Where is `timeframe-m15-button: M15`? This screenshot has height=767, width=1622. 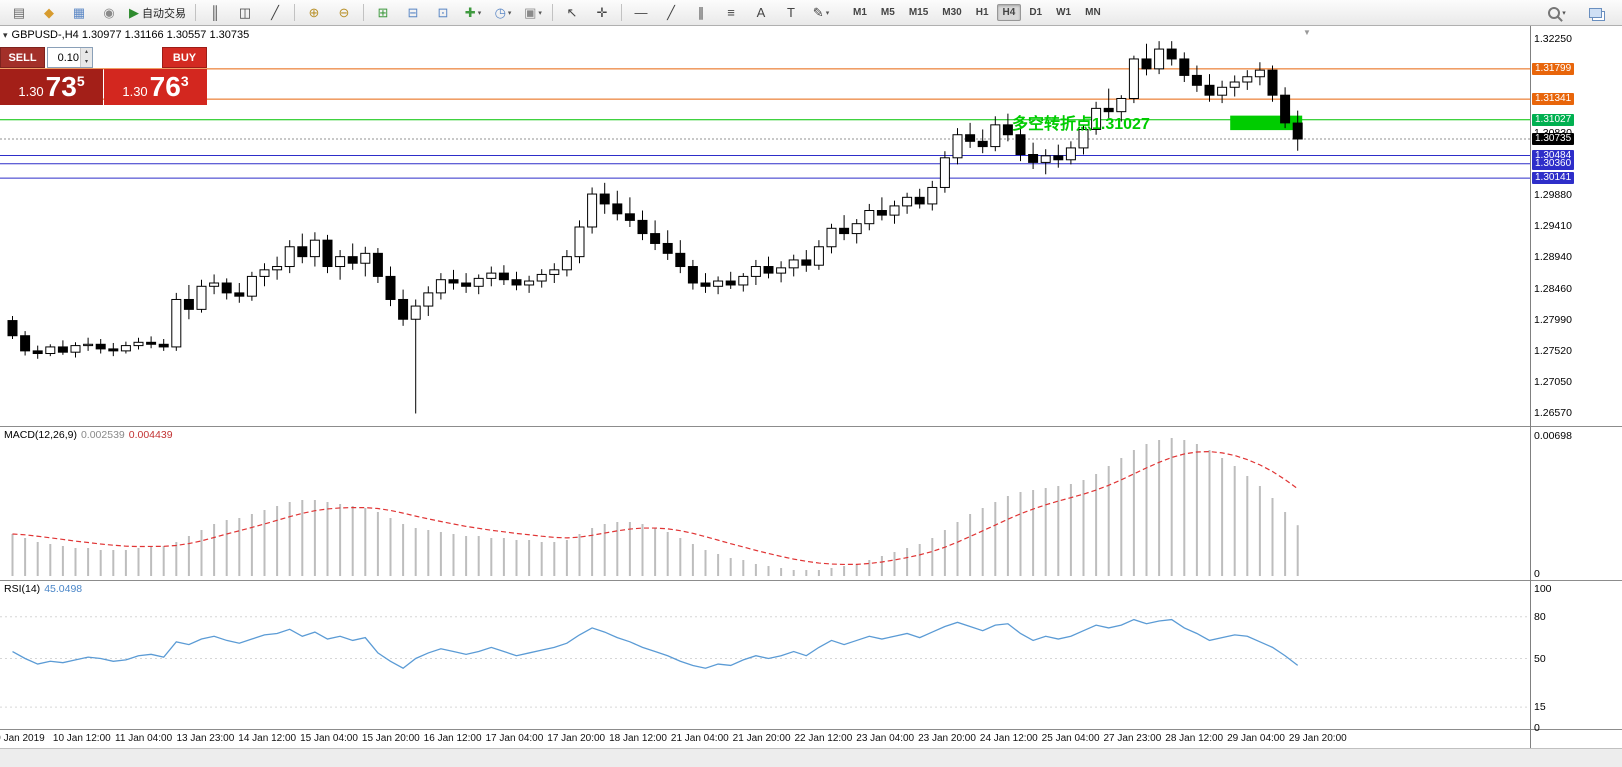
timeframe-m15-button: M15 is located at coordinates (918, 12).